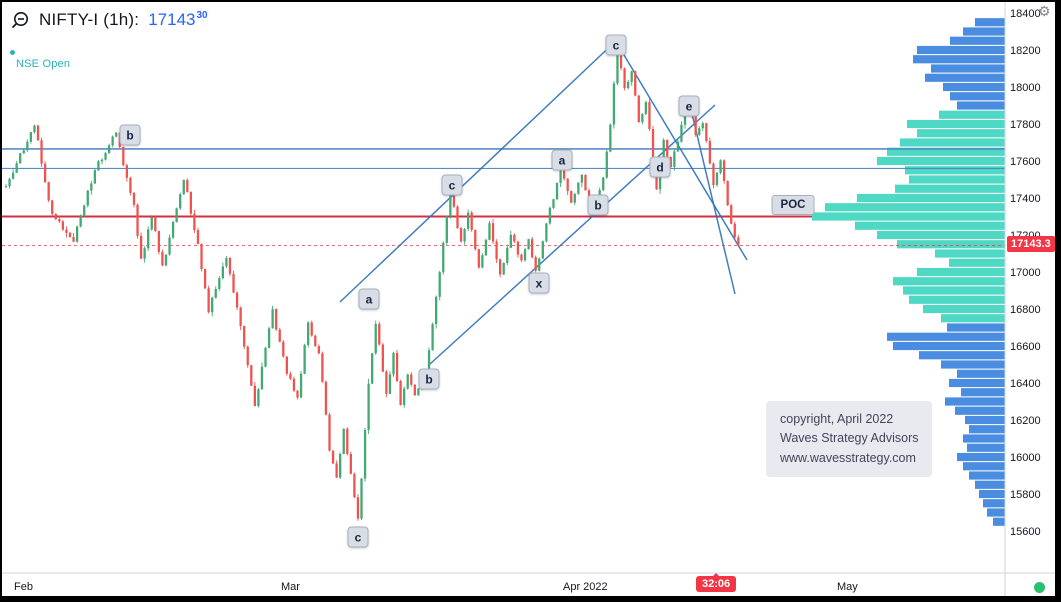 The width and height of the screenshot is (1061, 602). Describe the element at coordinates (12, 52) in the screenshot. I see `status-dot-icon` at that location.